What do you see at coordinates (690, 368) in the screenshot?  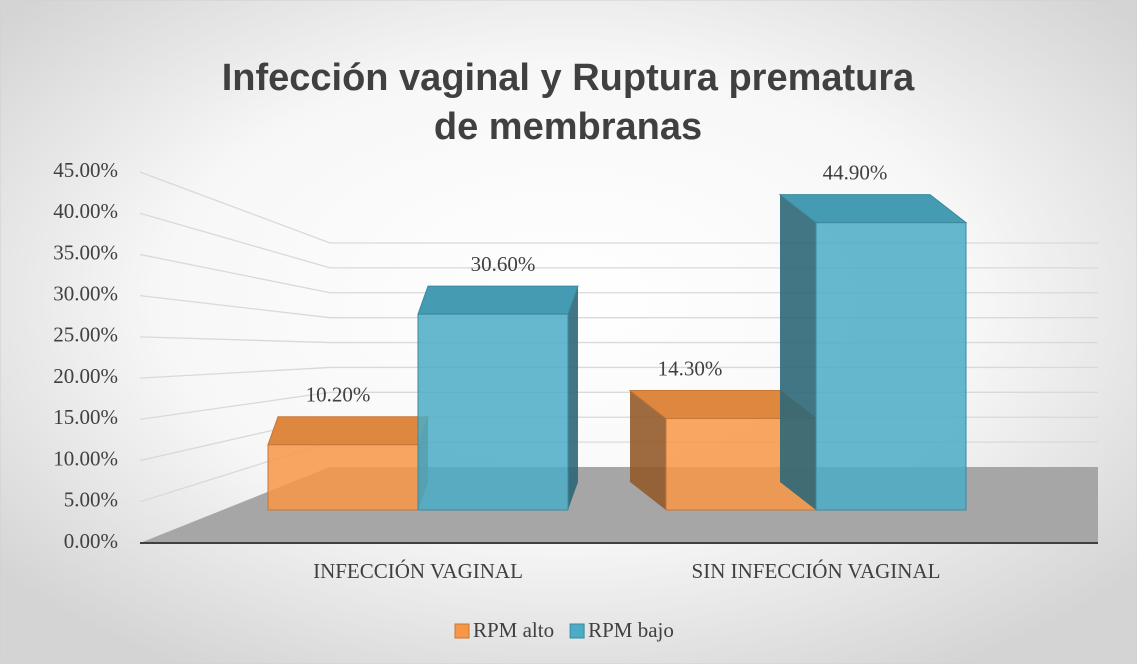 I see `data-label: 14.30%` at bounding box center [690, 368].